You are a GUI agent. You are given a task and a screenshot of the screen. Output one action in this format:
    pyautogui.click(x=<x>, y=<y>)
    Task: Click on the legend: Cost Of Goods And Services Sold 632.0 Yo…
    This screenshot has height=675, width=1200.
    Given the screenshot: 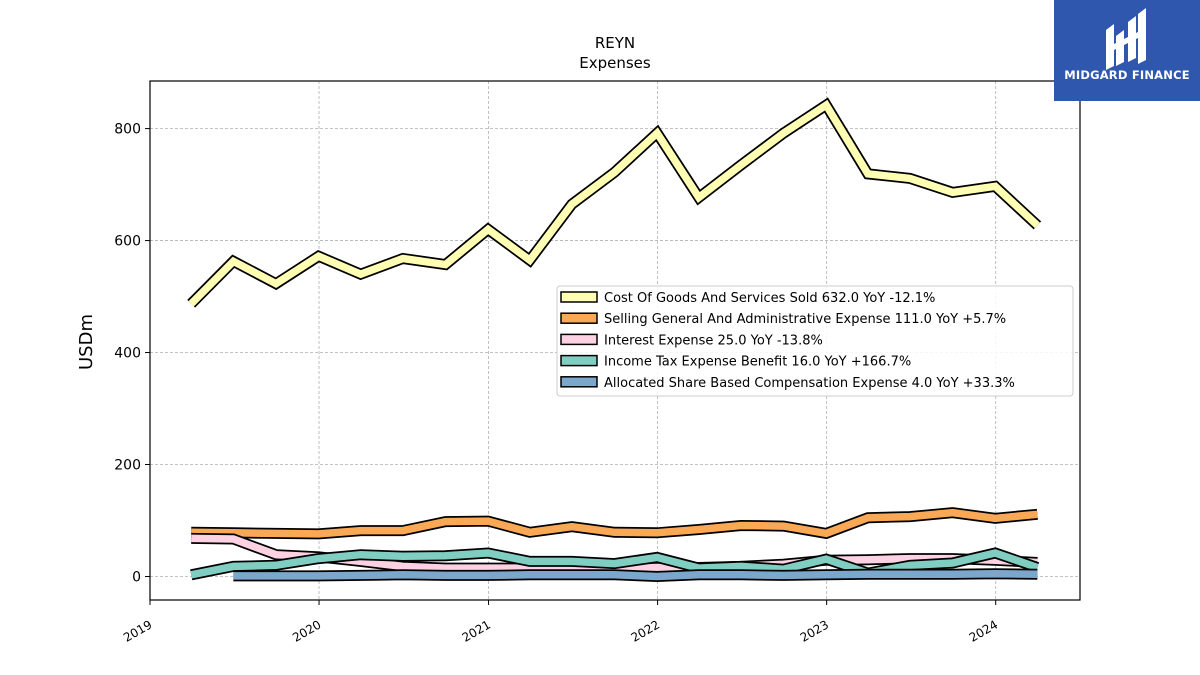 What is the action you would take?
    pyautogui.click(x=815, y=341)
    